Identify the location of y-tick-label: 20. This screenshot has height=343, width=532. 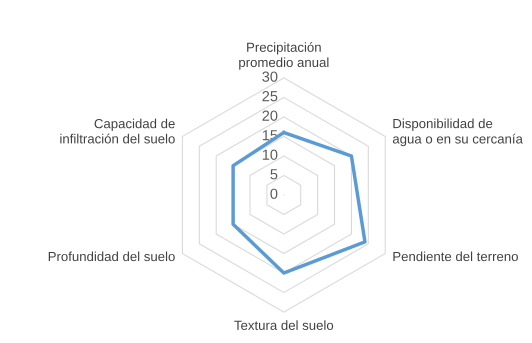
(270, 115).